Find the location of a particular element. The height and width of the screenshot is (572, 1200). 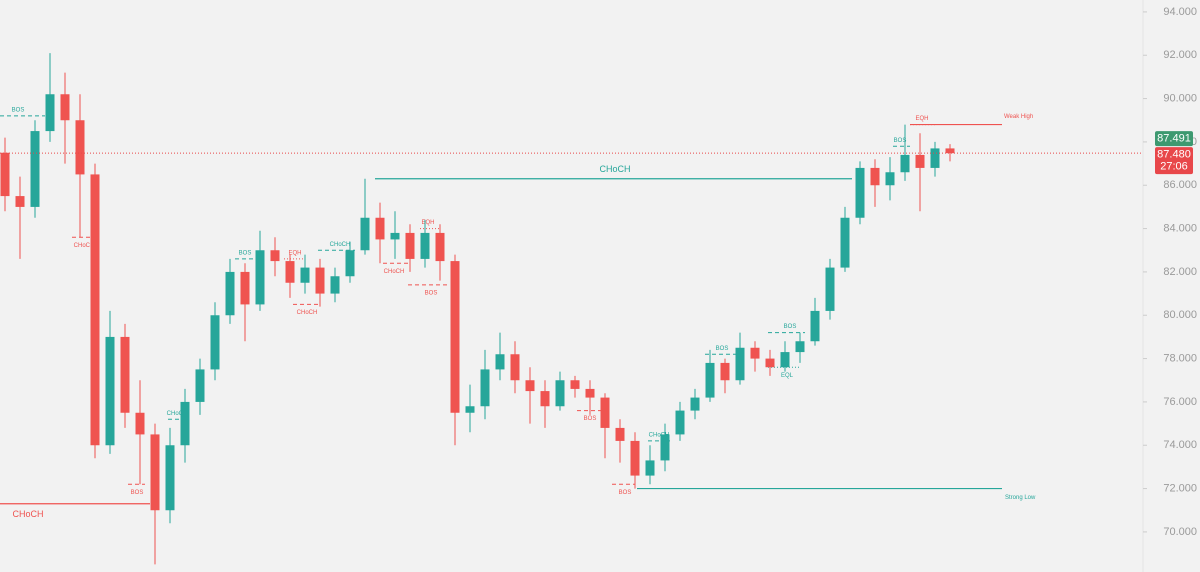

current-price-label: 87.480 is located at coordinates (1174, 155).